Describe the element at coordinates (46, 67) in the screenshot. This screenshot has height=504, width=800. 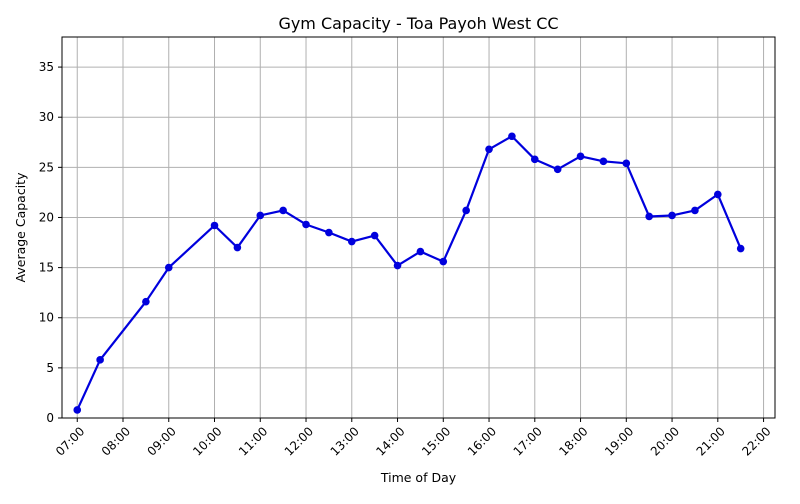
I see `y-tick-label: 35` at that location.